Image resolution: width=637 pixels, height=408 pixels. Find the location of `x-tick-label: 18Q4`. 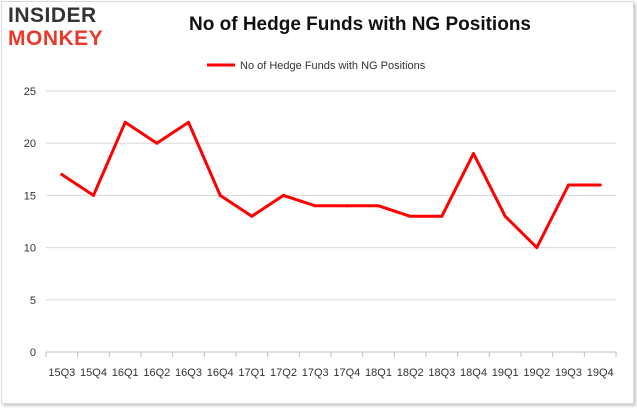

x-tick-label: 18Q4 is located at coordinates (473, 373).